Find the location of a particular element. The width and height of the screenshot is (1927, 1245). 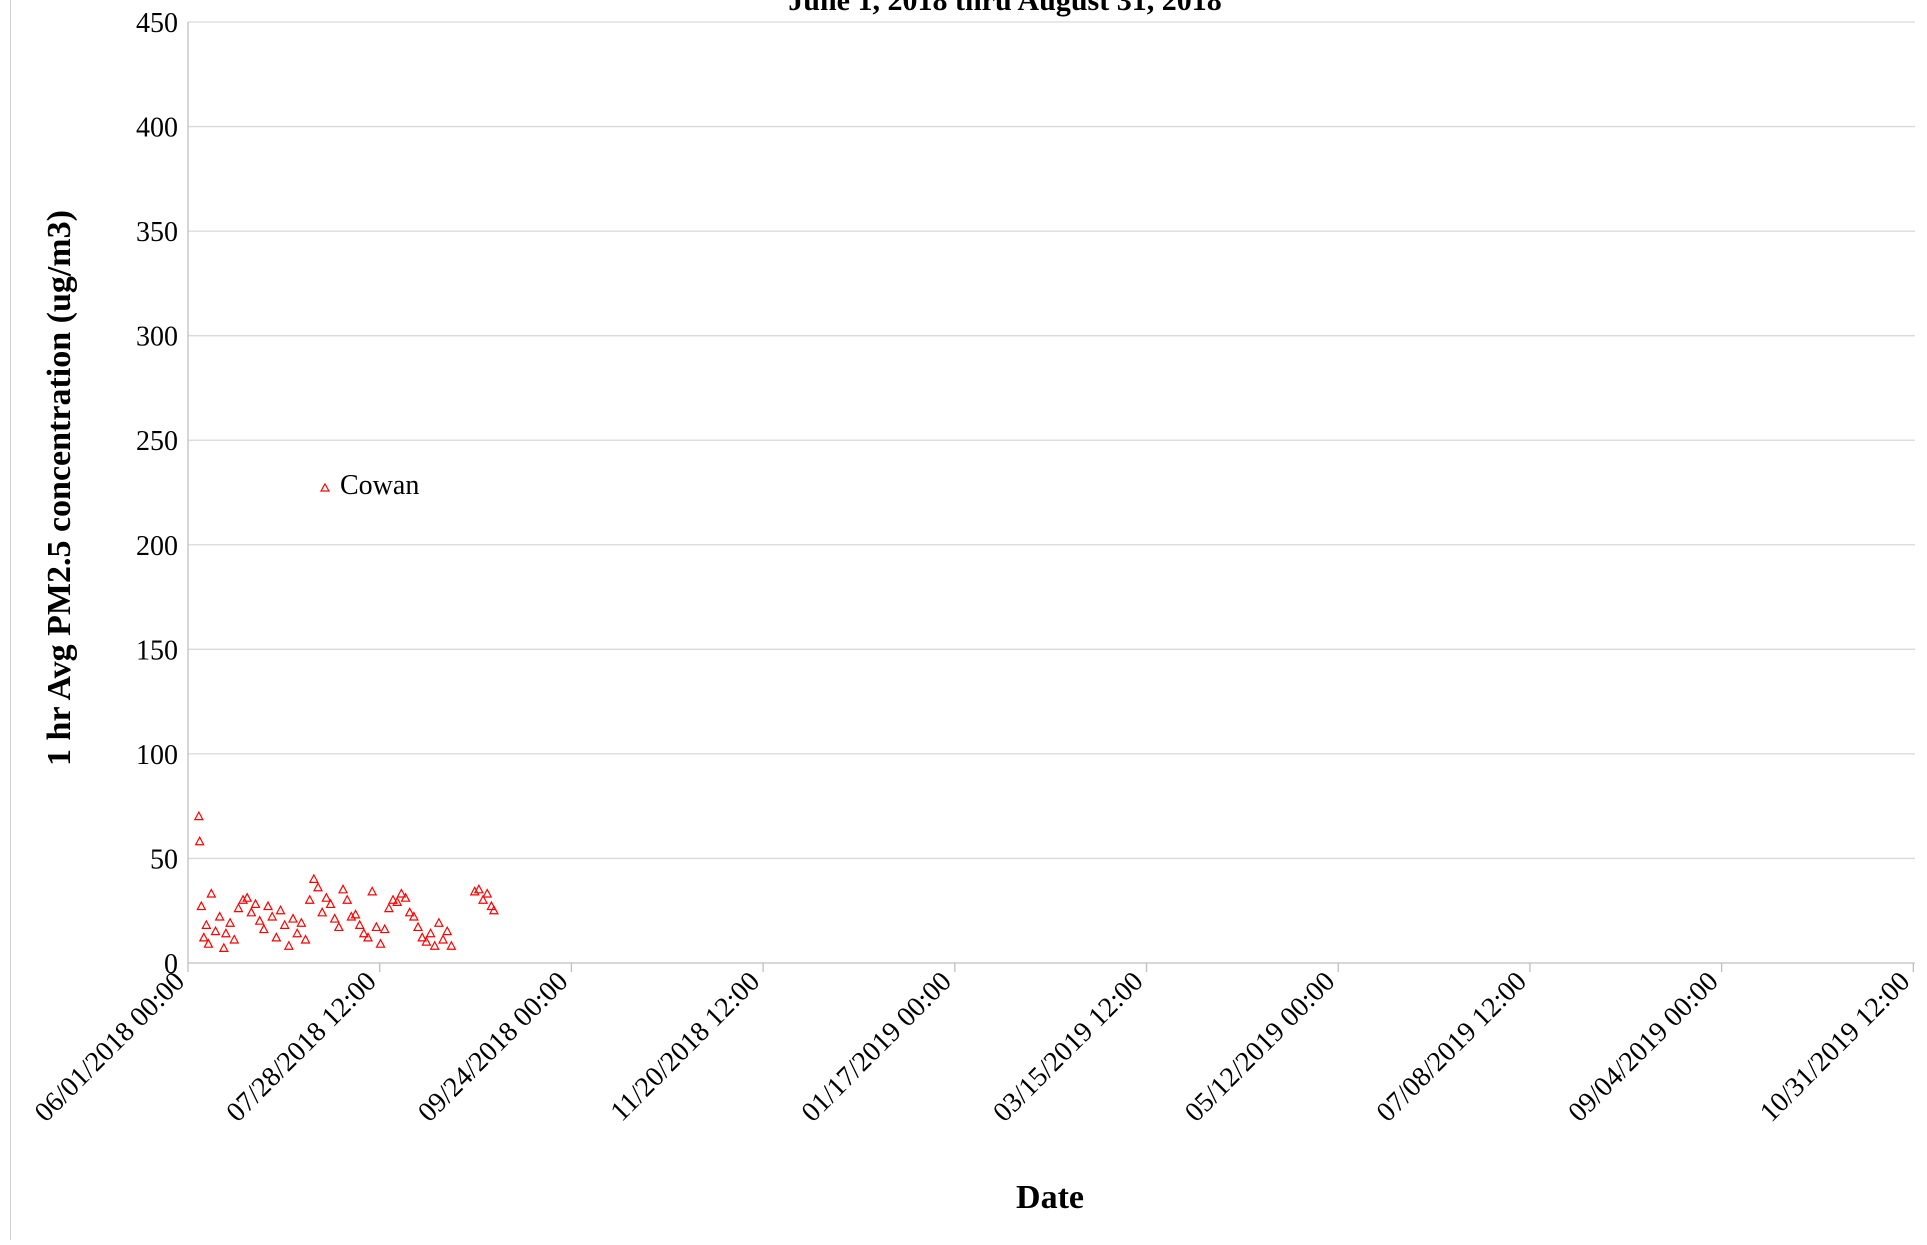

legend-label-cowan: Cowan is located at coordinates (379, 485).